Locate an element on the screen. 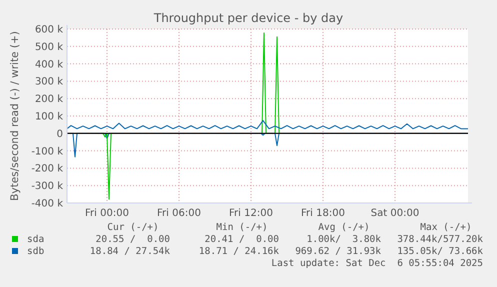  text: Min (-/+) is located at coordinates (242, 227).